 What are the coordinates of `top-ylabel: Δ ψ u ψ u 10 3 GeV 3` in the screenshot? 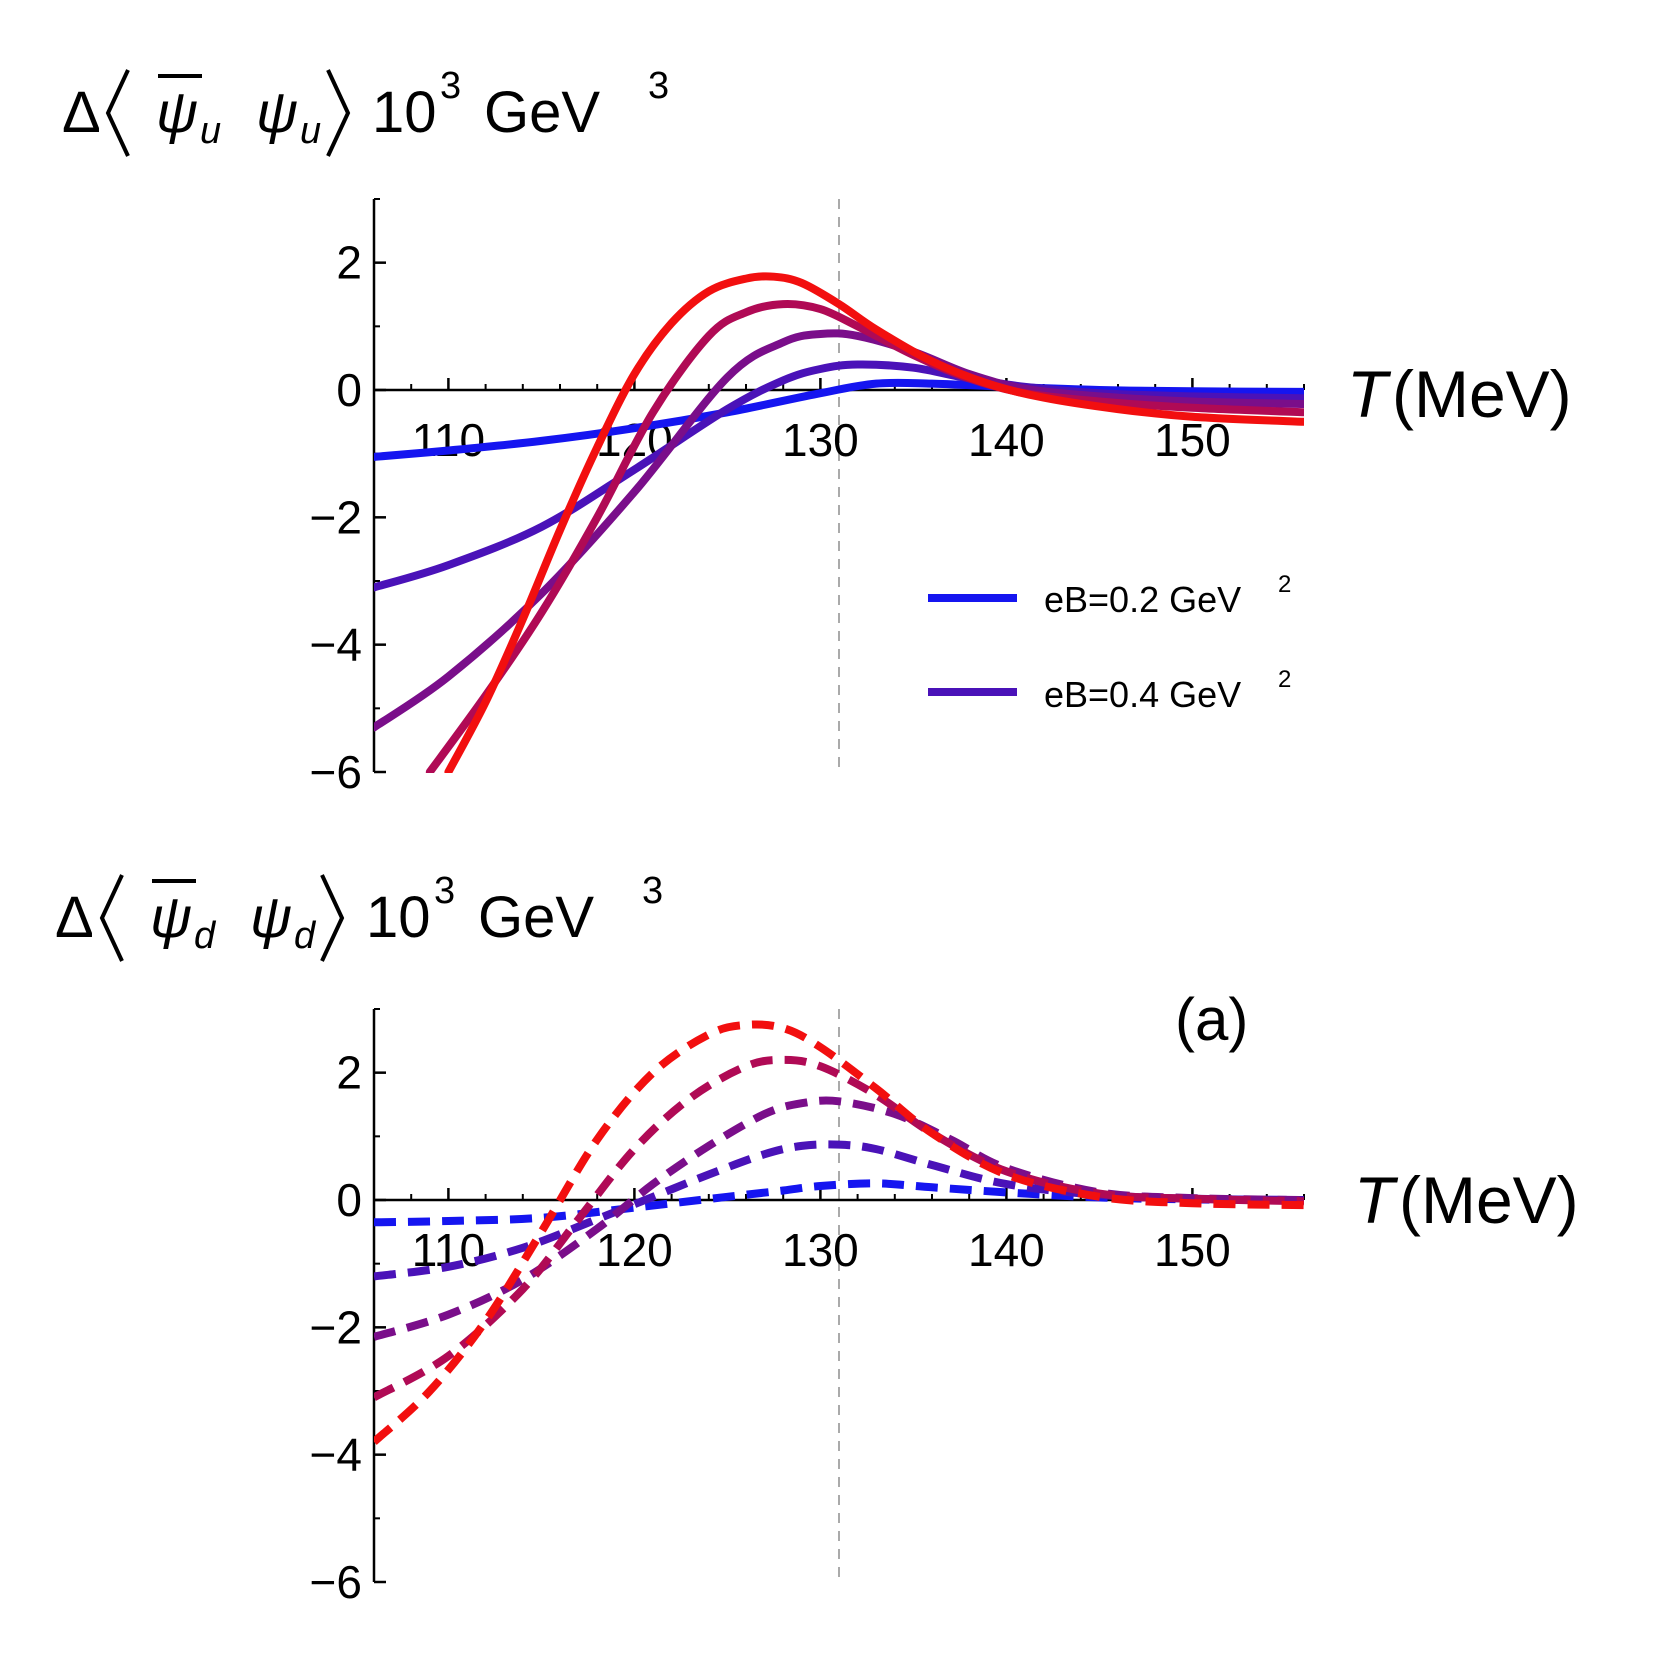 It's located at (365, 111).